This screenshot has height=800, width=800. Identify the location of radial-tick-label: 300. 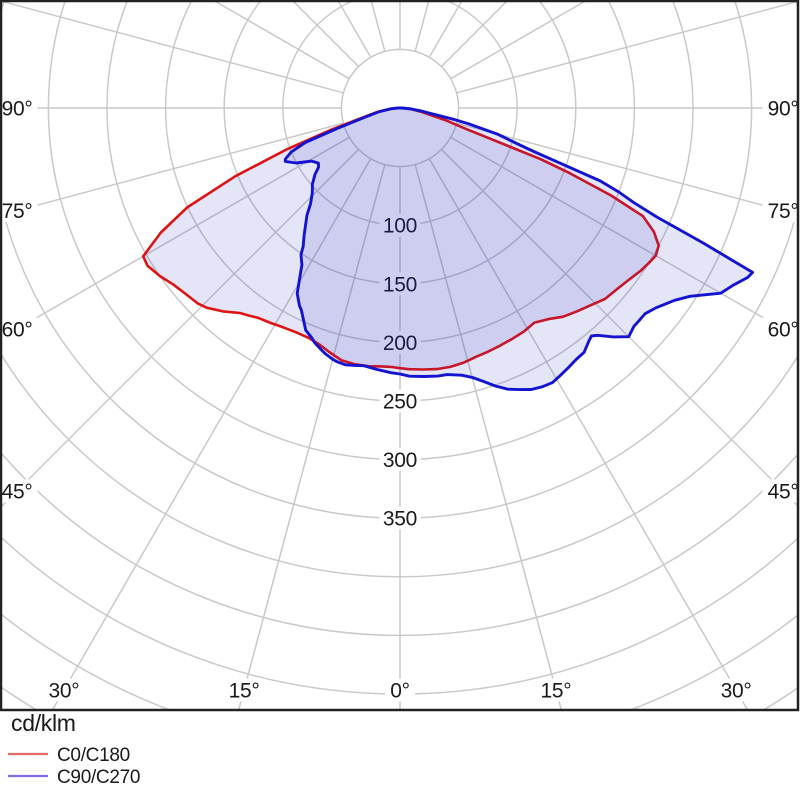
(400, 460).